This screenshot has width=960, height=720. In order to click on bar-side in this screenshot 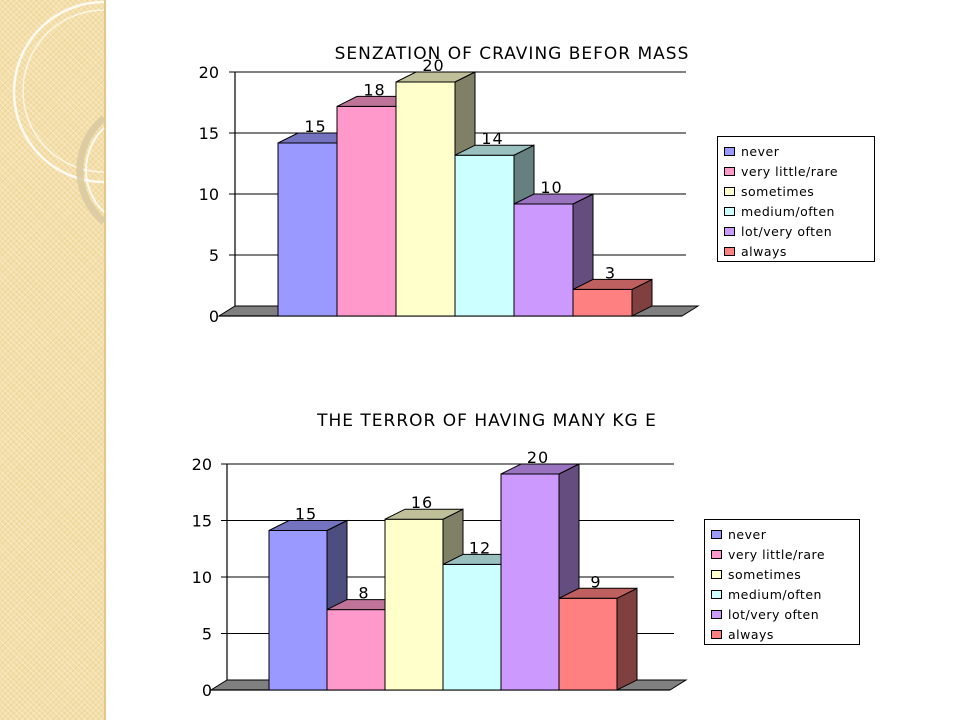, I will do `click(627, 639)`.